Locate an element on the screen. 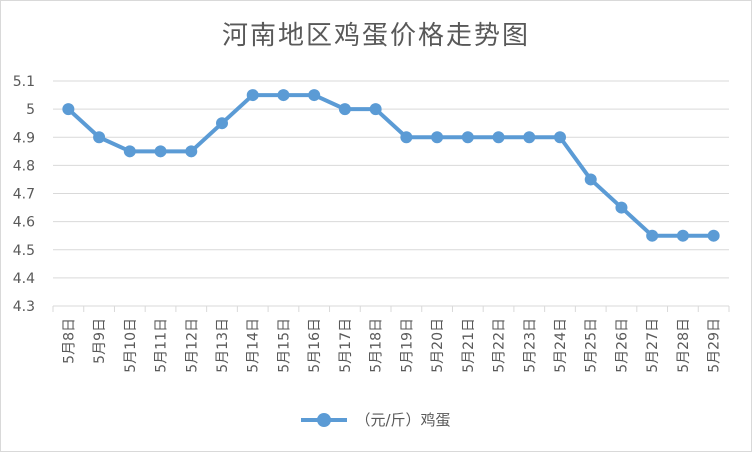 This screenshot has height=452, width=752. y-tick-label: 4.7 is located at coordinates (24, 195).